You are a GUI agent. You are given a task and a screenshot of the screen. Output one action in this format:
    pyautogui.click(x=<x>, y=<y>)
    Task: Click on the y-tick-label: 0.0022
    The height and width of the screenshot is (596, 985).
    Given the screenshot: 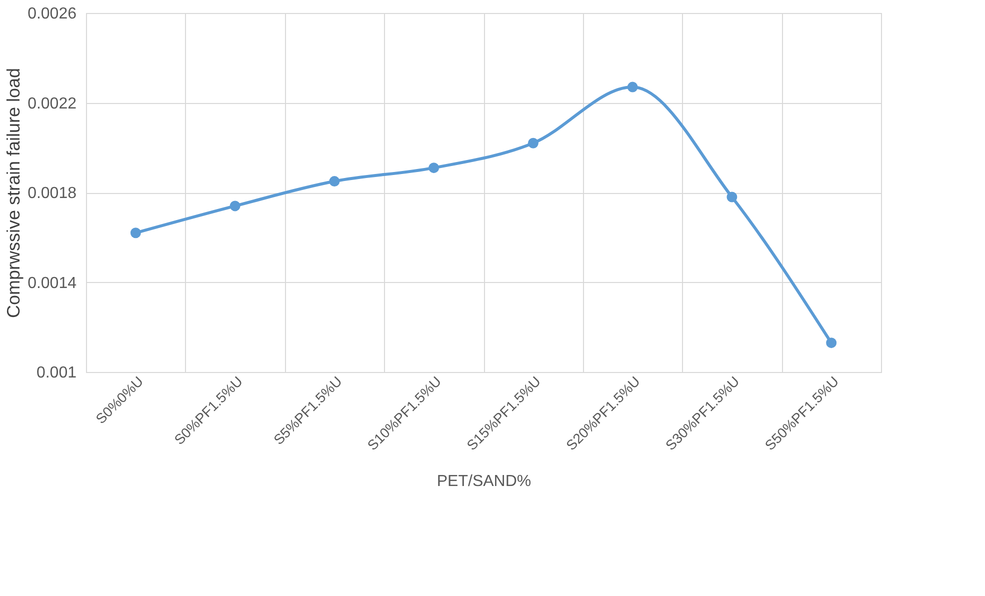 What is the action you would take?
    pyautogui.click(x=52, y=103)
    